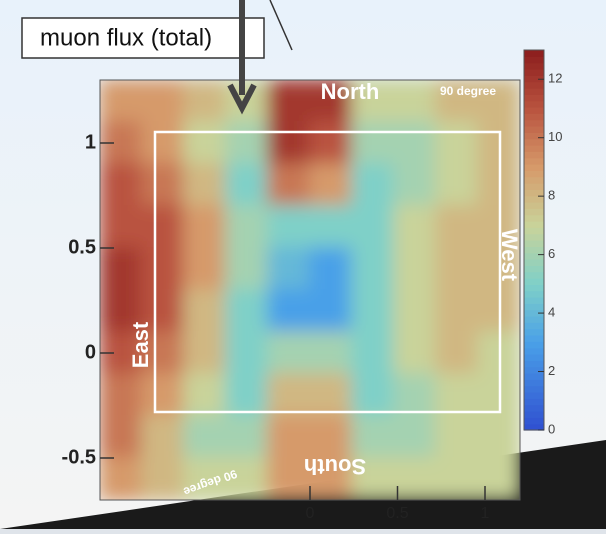 The width and height of the screenshot is (606, 534). Describe the element at coordinates (551, 195) in the screenshot. I see `colorbar-tick-label: 8` at that location.